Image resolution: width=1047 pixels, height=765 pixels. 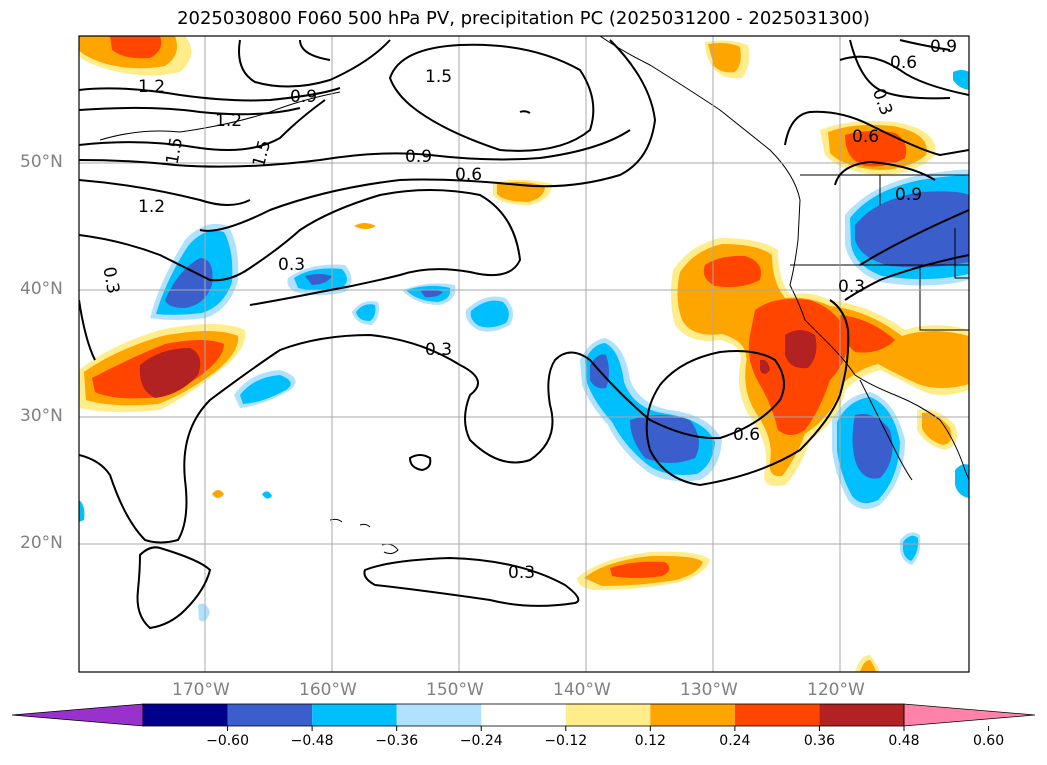 What do you see at coordinates (328, 690) in the screenshot?
I see `lon-label-160w: 160°W` at bounding box center [328, 690].